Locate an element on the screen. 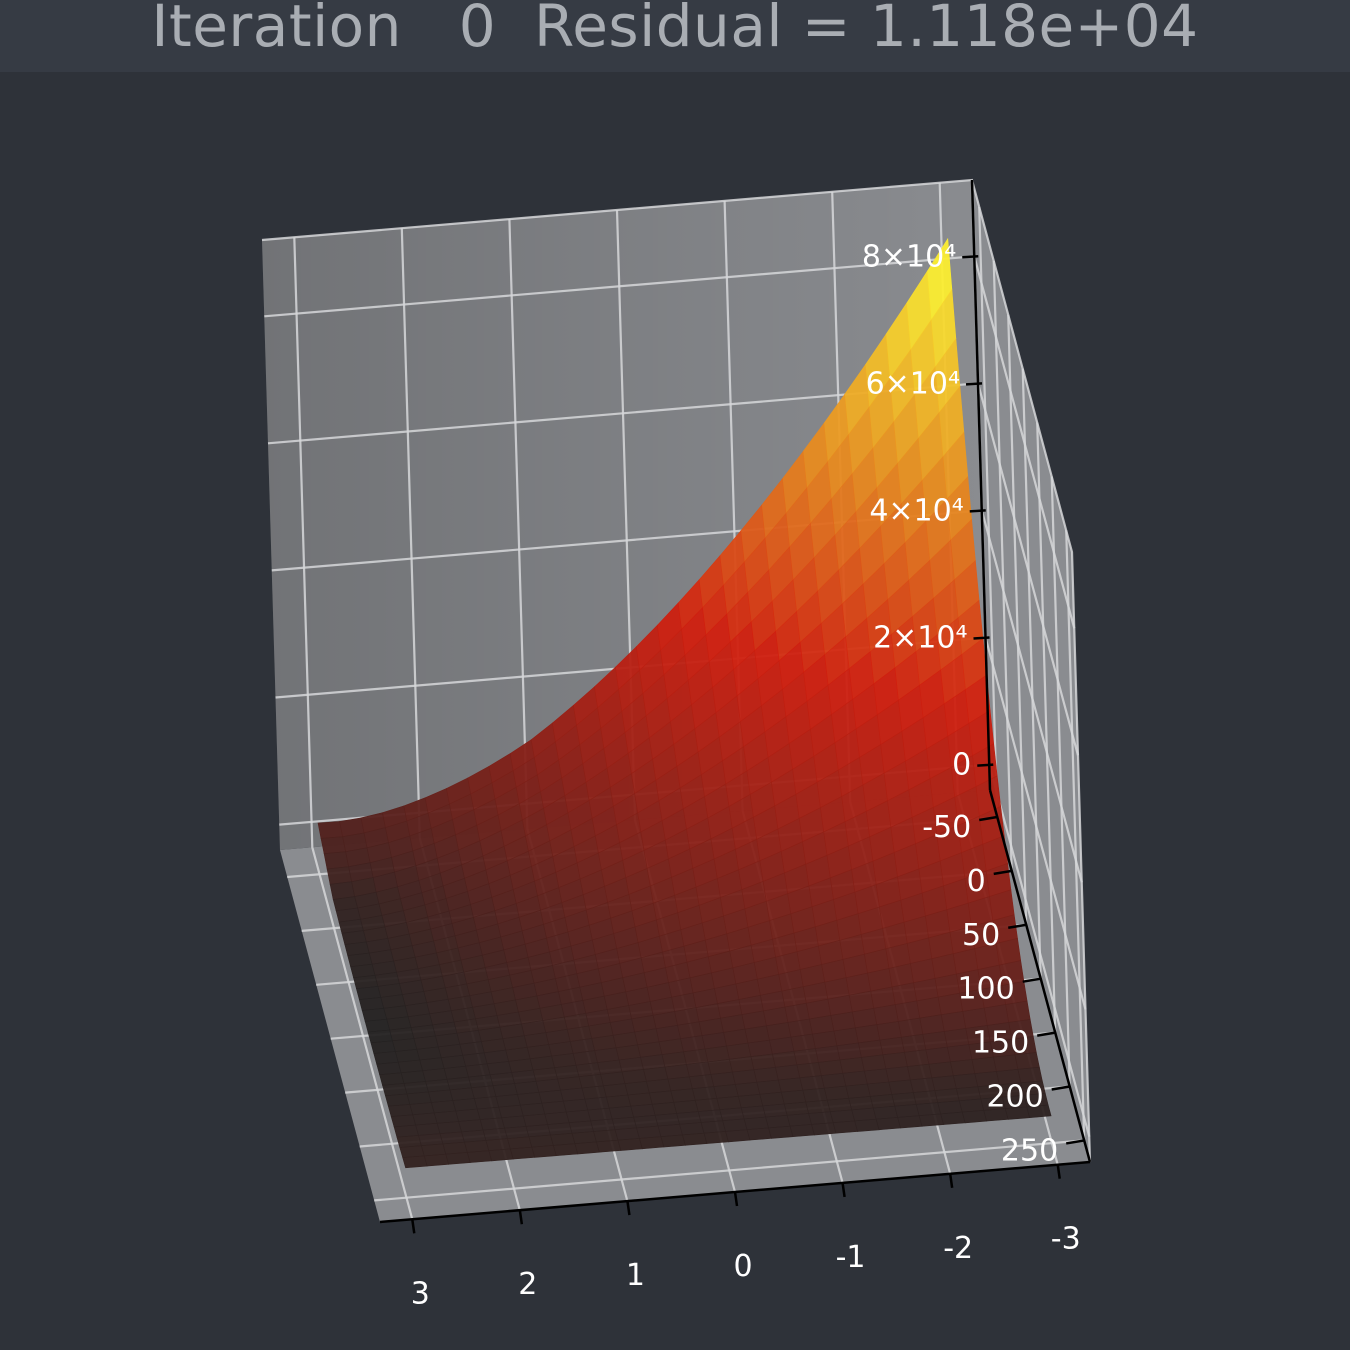  x-tick-label: -1 is located at coordinates (851, 1257).